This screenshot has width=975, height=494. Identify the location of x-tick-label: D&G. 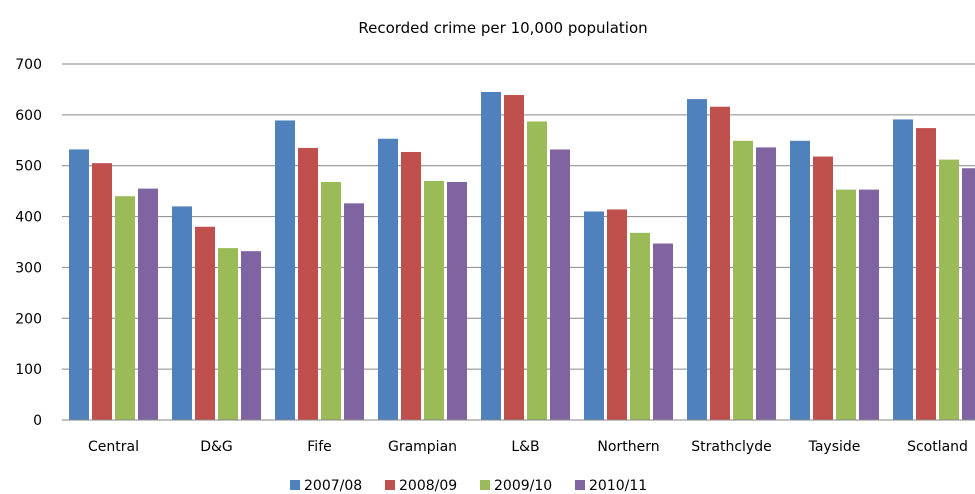
(216, 447).